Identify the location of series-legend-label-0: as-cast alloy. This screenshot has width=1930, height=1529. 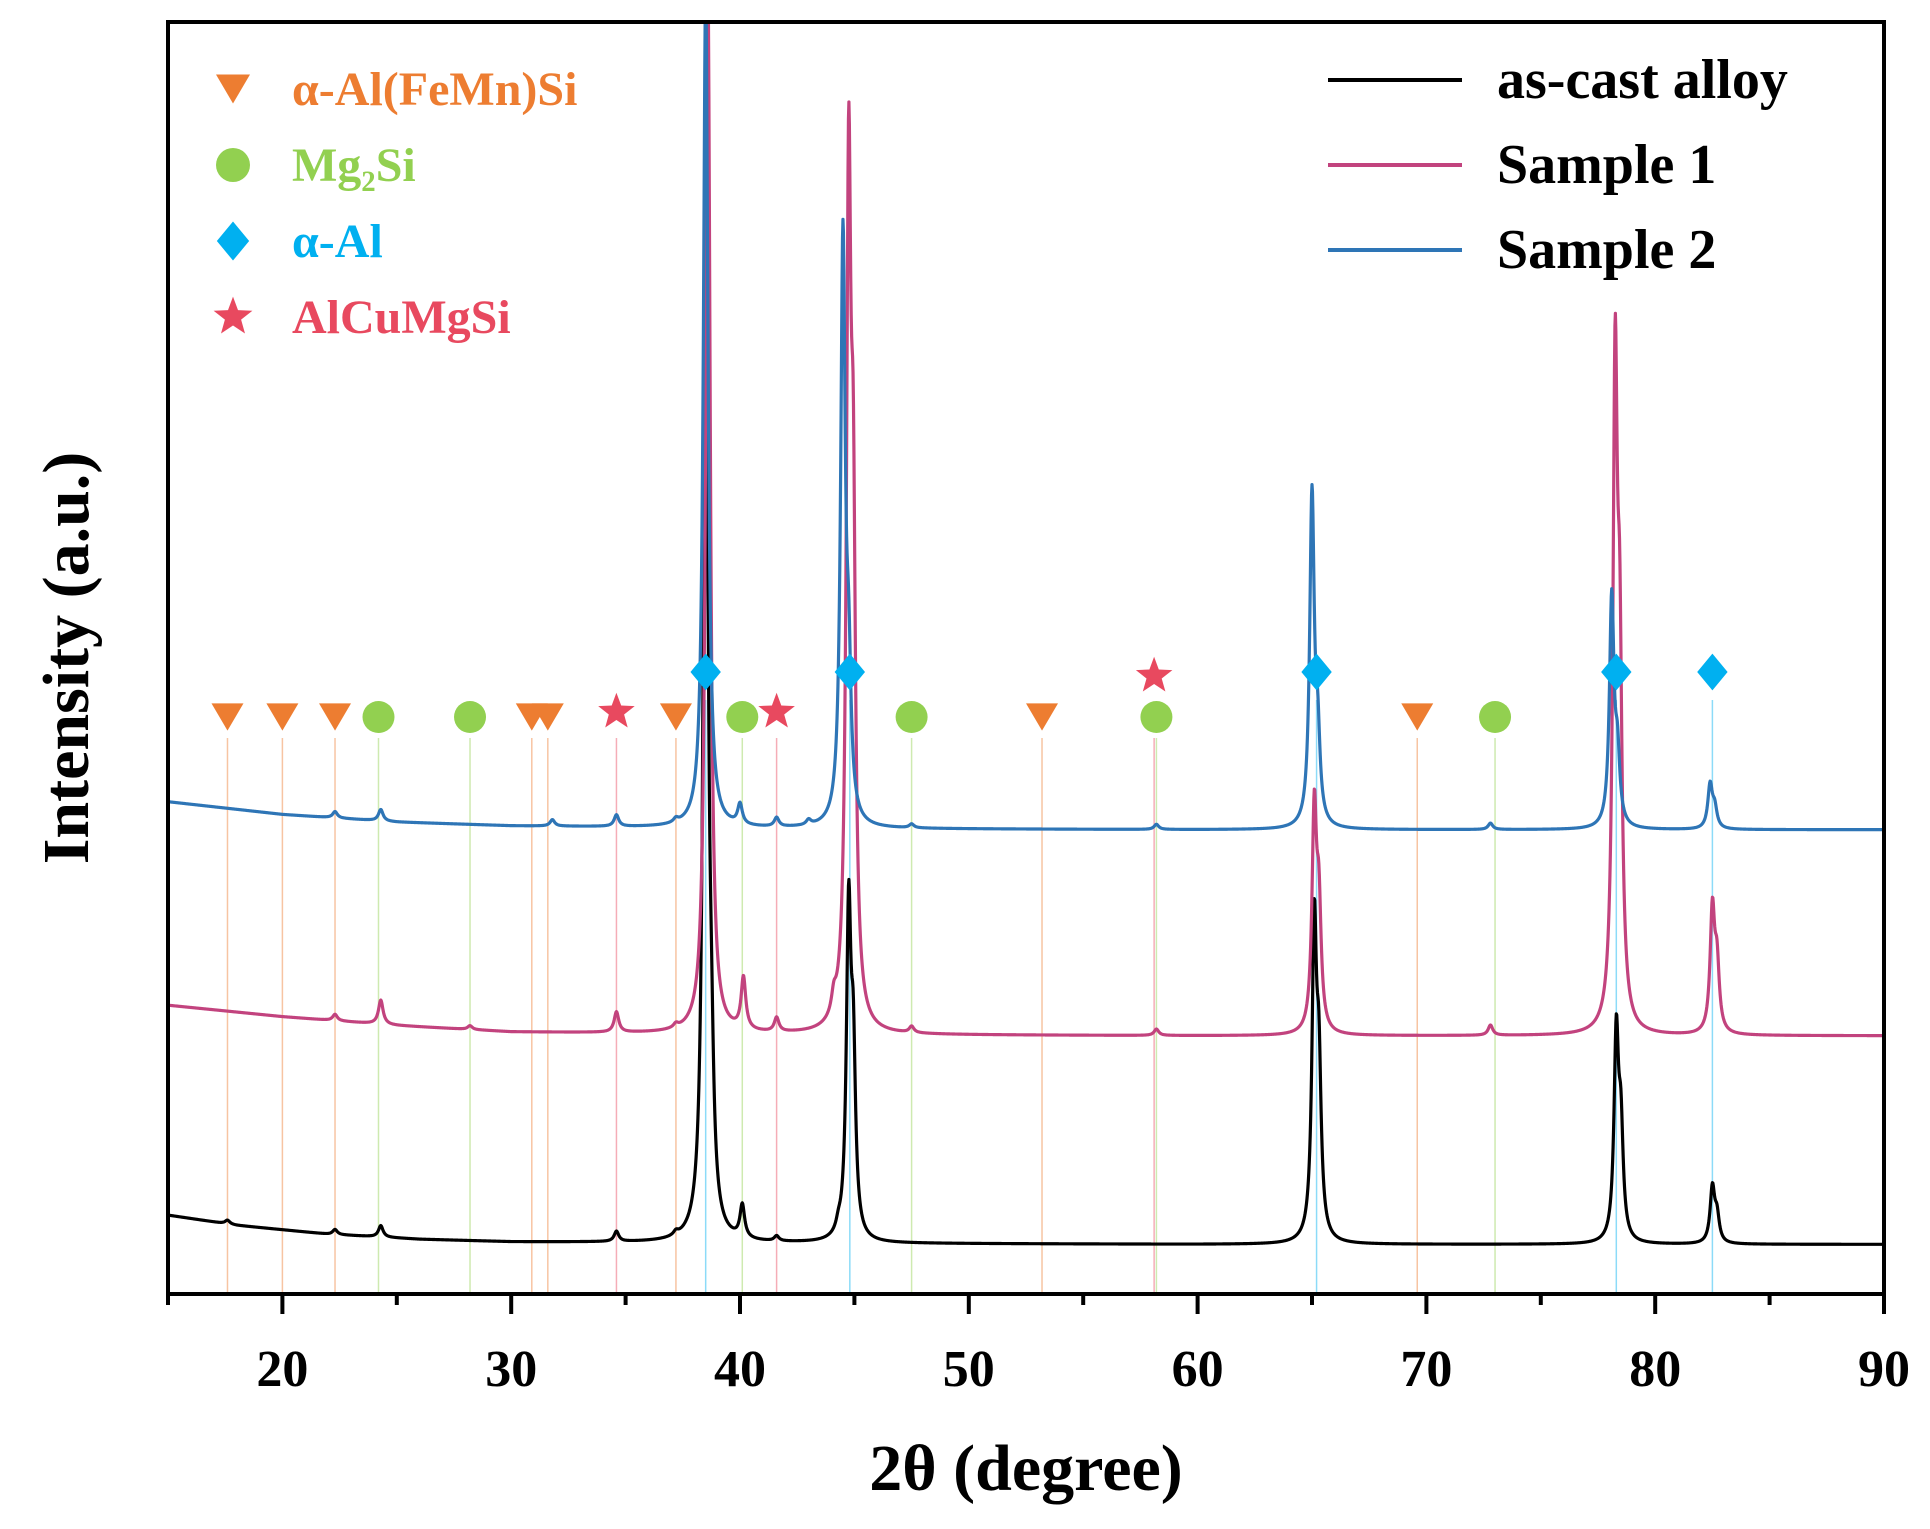
(1642, 80).